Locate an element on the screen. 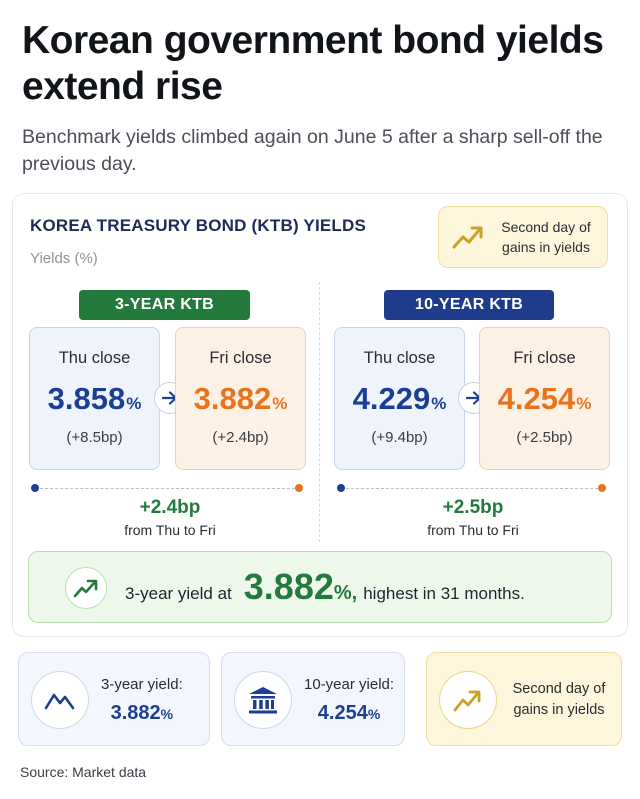 The image size is (640, 799). section-title: KOREA TREASURY BOND (KTB) YIELDS is located at coordinates (198, 225).